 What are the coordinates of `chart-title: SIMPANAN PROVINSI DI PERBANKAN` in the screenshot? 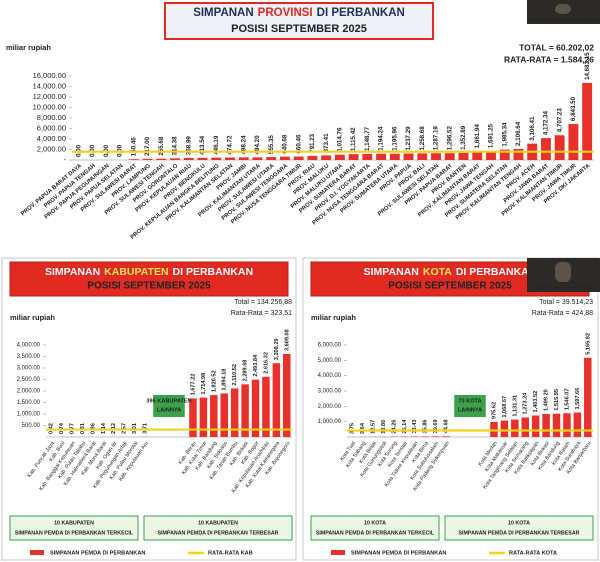 It's located at (299, 13).